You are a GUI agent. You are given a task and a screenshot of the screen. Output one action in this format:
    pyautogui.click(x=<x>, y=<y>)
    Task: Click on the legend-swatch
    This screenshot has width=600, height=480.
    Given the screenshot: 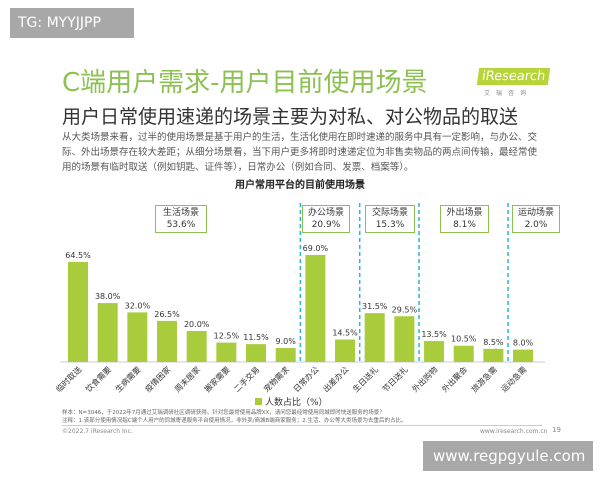 What is the action you would take?
    pyautogui.click(x=258, y=401)
    